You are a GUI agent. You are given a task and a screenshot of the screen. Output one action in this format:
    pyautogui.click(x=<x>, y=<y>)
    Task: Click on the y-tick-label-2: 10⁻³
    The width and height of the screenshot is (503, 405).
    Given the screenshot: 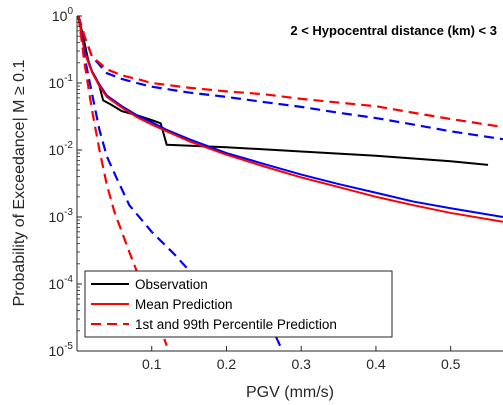 What is the action you would take?
    pyautogui.click(x=61, y=216)
    